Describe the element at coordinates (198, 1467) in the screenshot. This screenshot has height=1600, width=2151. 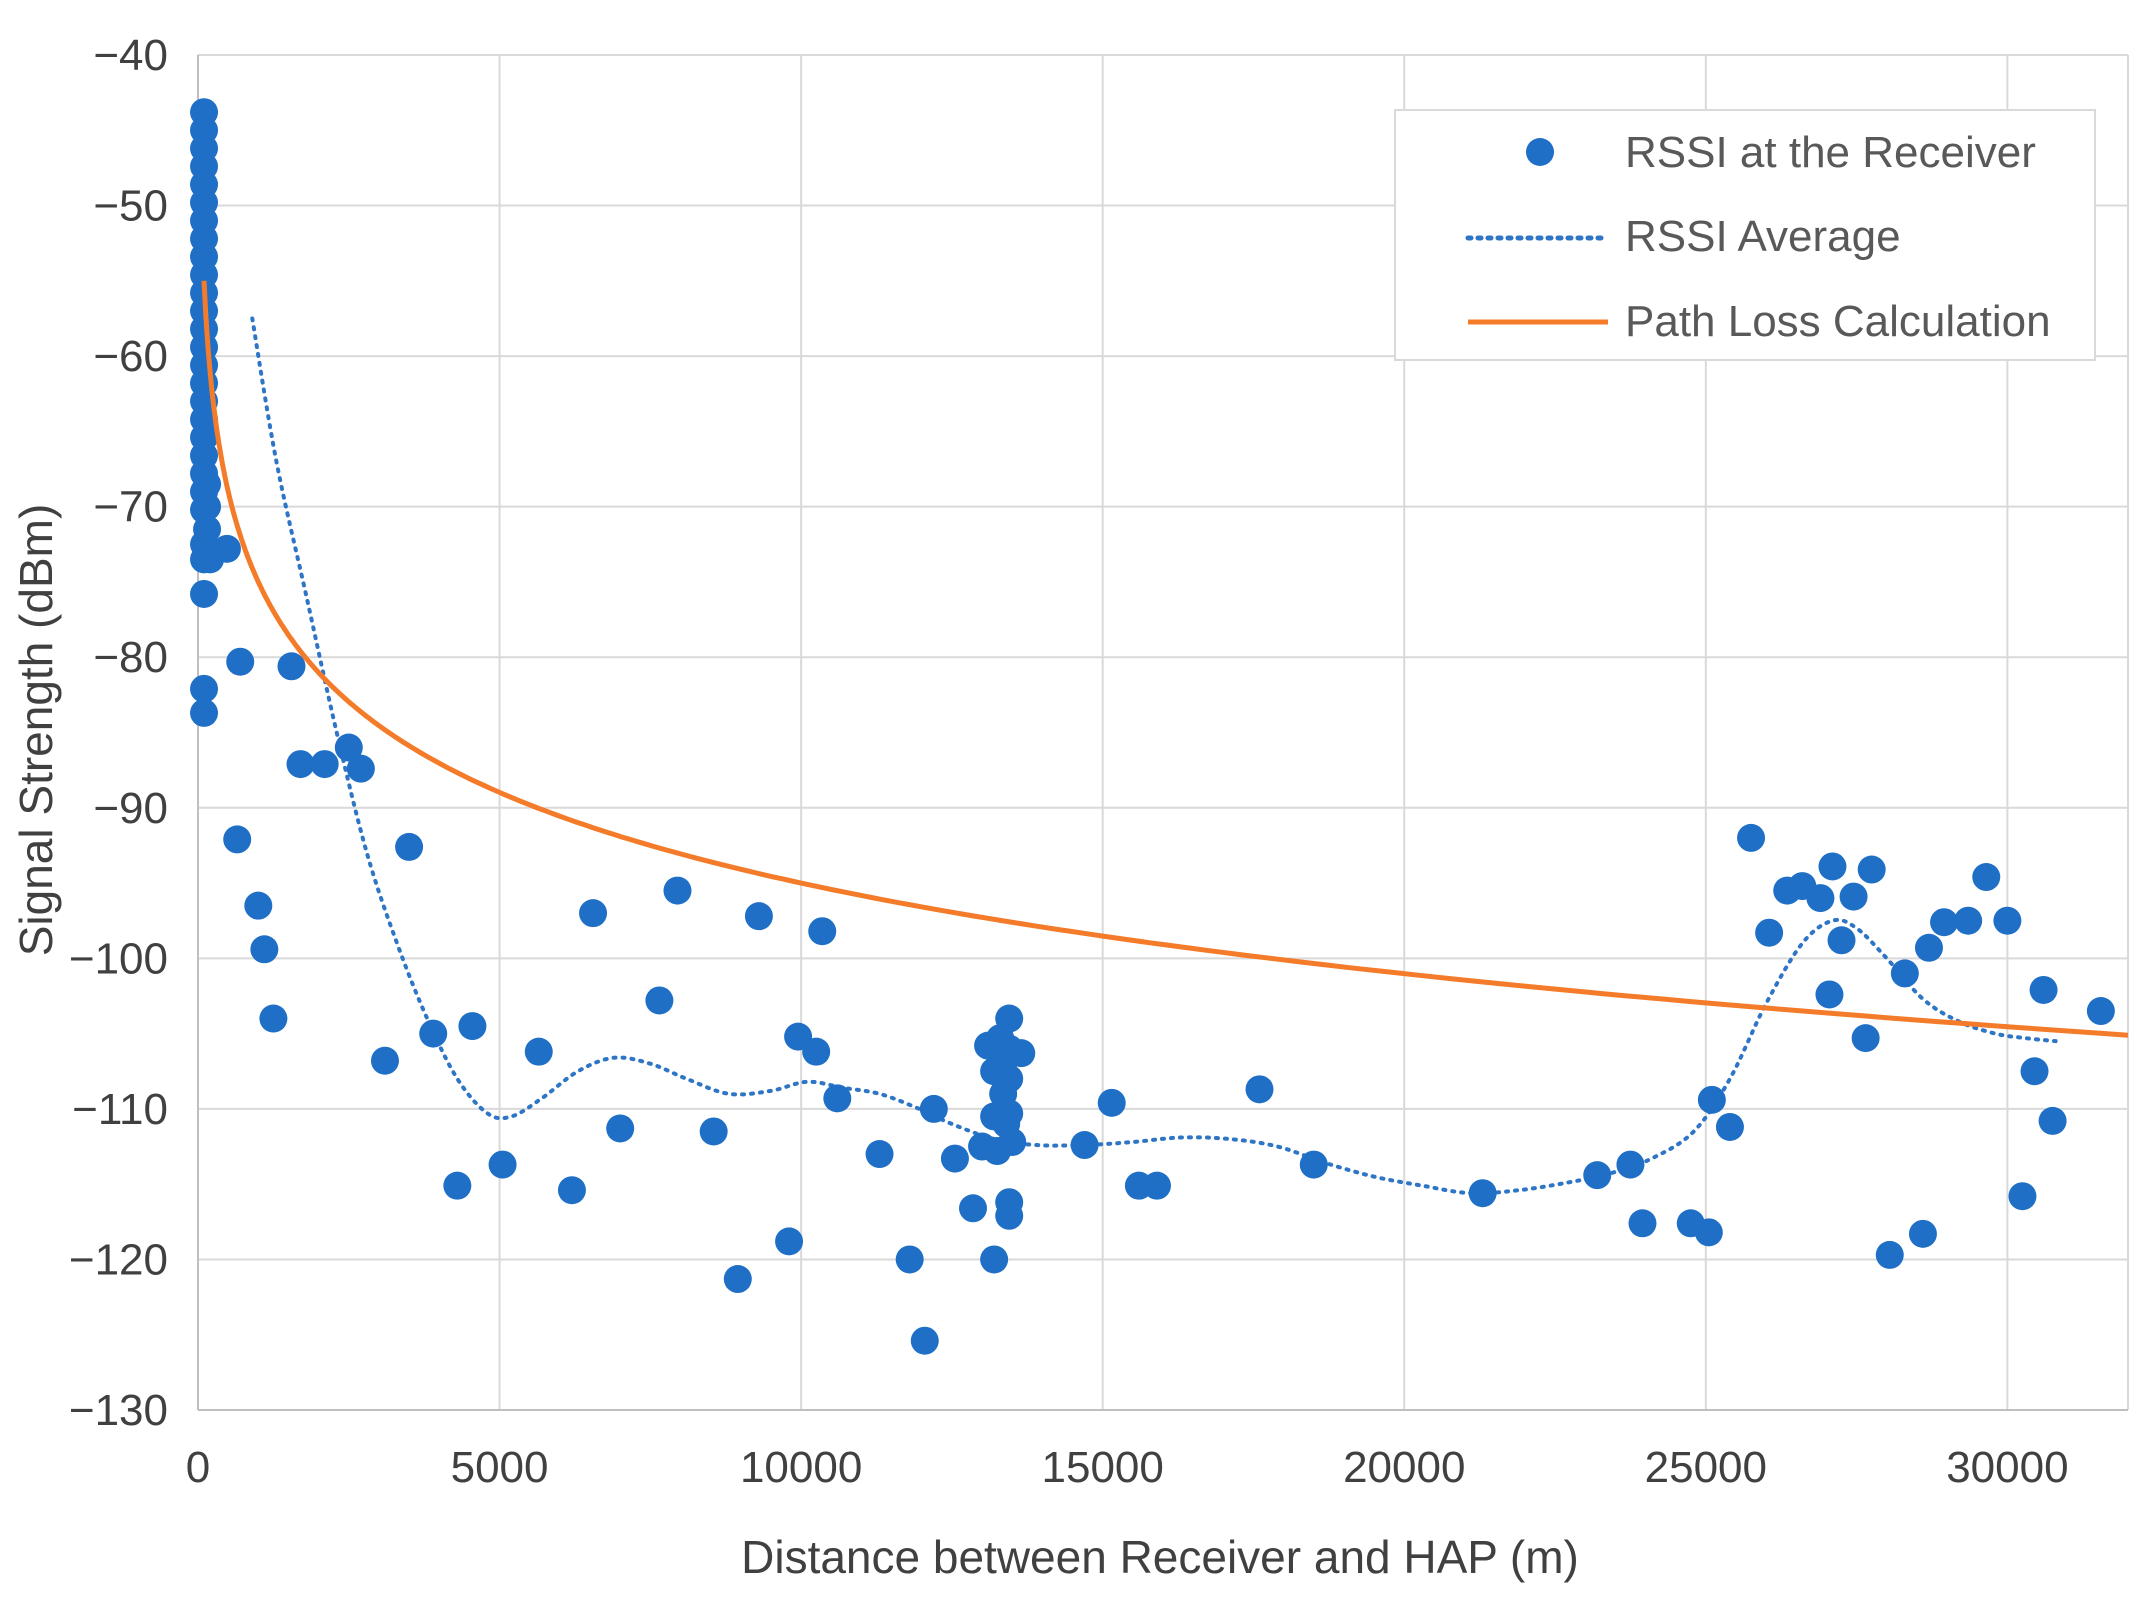
I see `x-tick-label: 0` at that location.